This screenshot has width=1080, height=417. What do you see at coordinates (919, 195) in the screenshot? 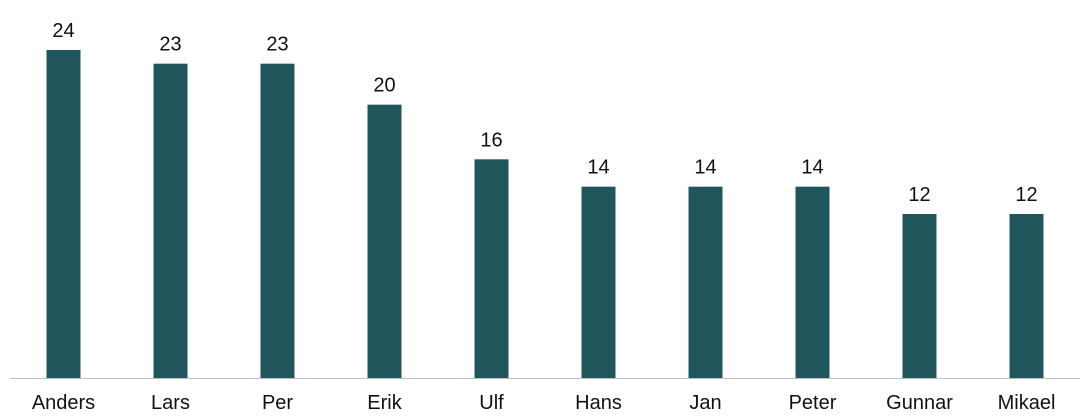
I see `value-label-gunnar: 12` at bounding box center [919, 195].